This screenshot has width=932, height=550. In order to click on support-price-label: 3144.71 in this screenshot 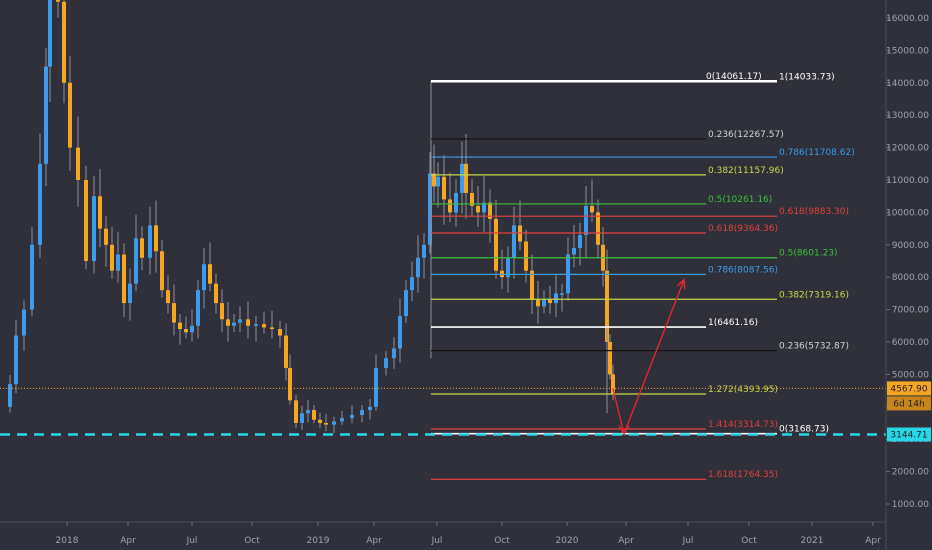, I will do `click(908, 436)`.